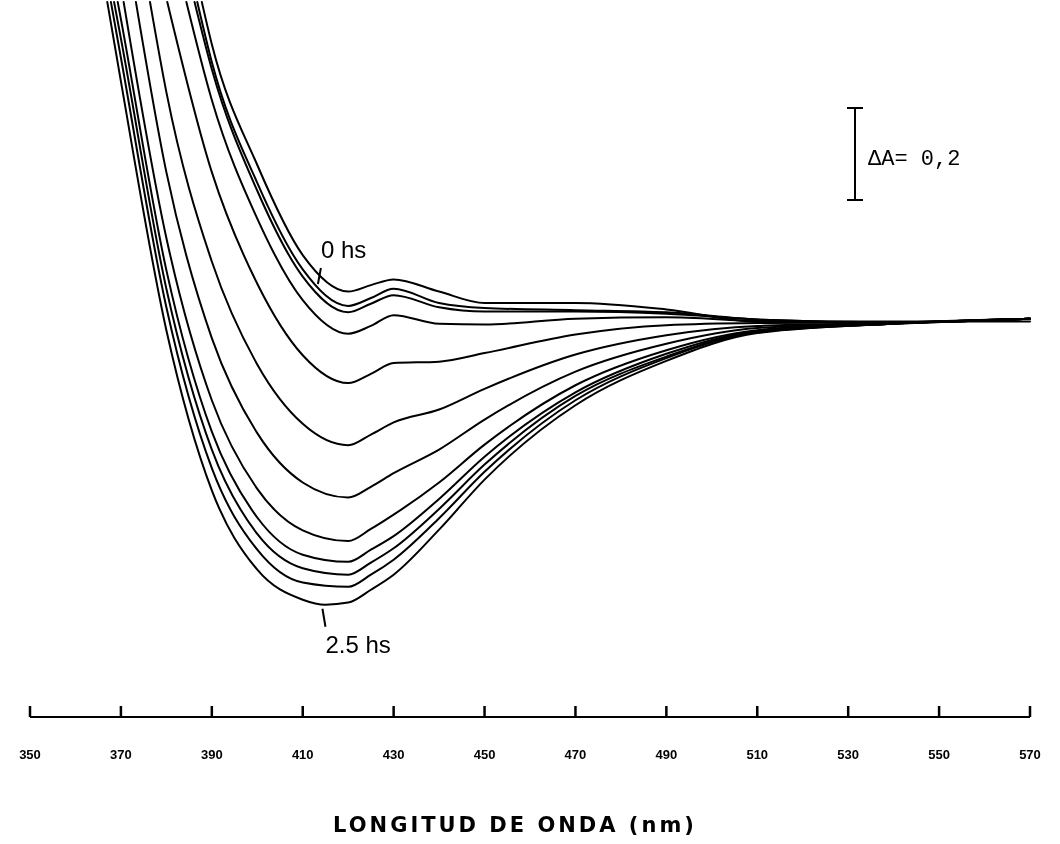 The width and height of the screenshot is (1060, 844). I want to click on x-tick-label: 370, so click(121, 754).